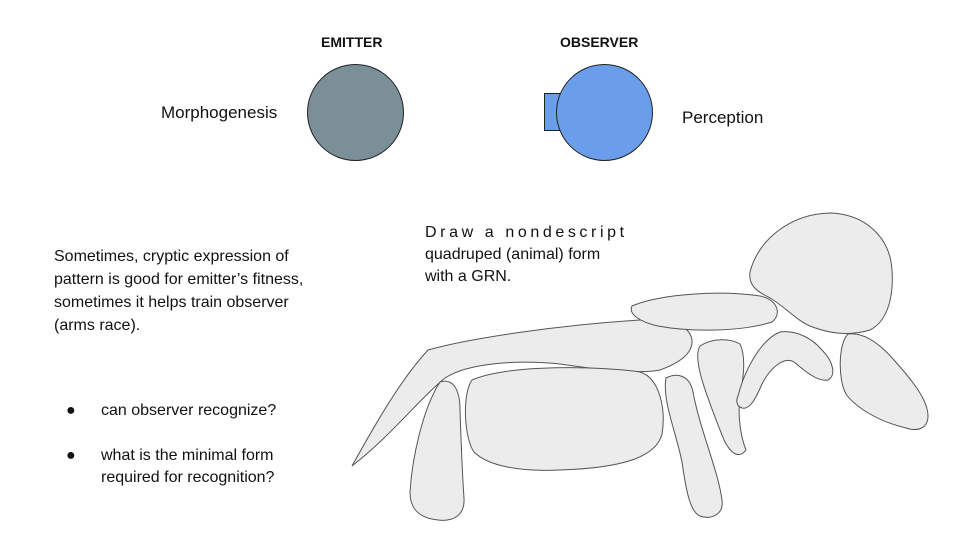  I want to click on instruction-line-2: quadruped (animal) form, so click(513, 254).